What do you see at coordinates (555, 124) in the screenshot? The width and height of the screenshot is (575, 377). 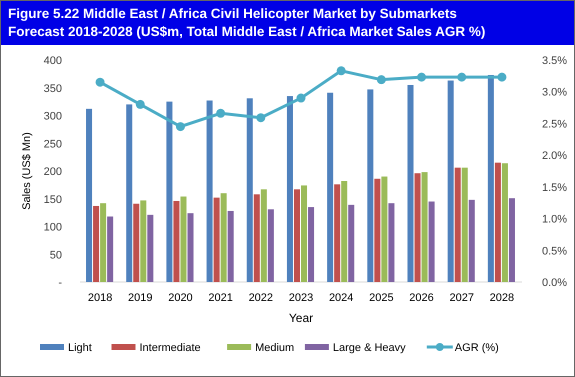 I see `y2-tick-label: 2.5%` at bounding box center [555, 124].